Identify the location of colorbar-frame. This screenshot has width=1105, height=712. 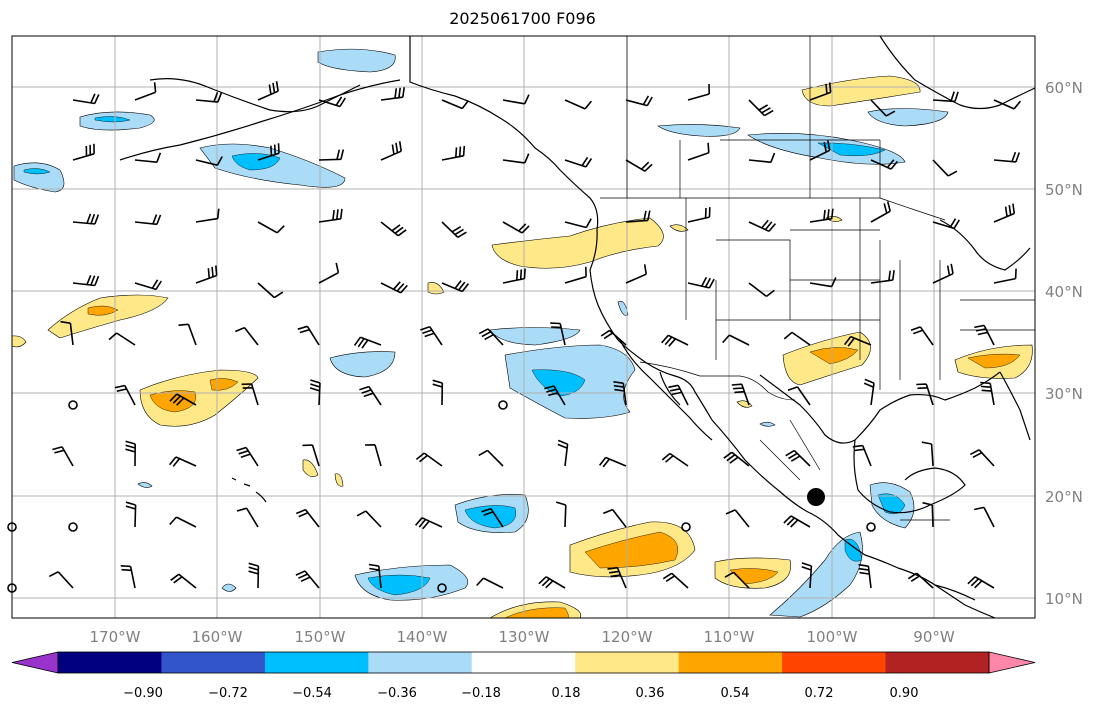
(523, 662).